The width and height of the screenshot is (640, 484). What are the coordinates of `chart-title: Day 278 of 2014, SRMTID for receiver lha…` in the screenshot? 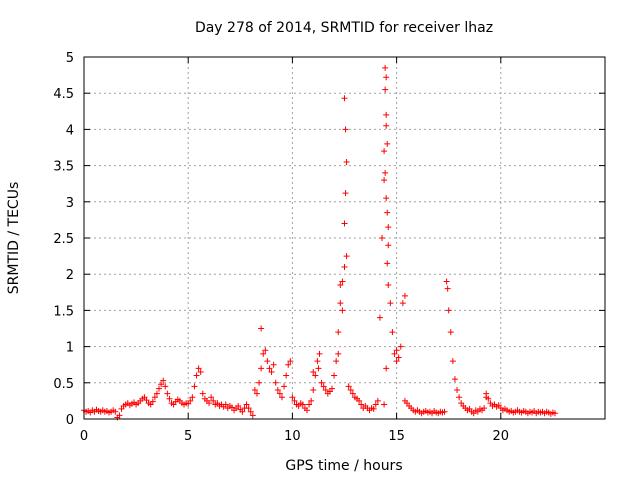 It's located at (344, 28).